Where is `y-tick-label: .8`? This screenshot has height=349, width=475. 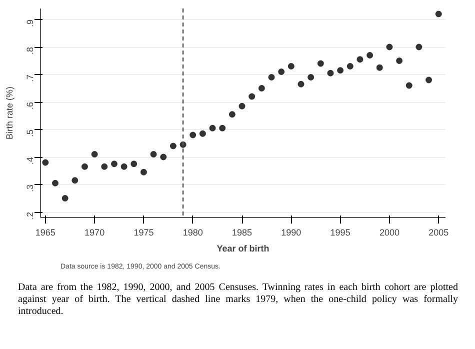 y-tick-label: .8 is located at coordinates (30, 50).